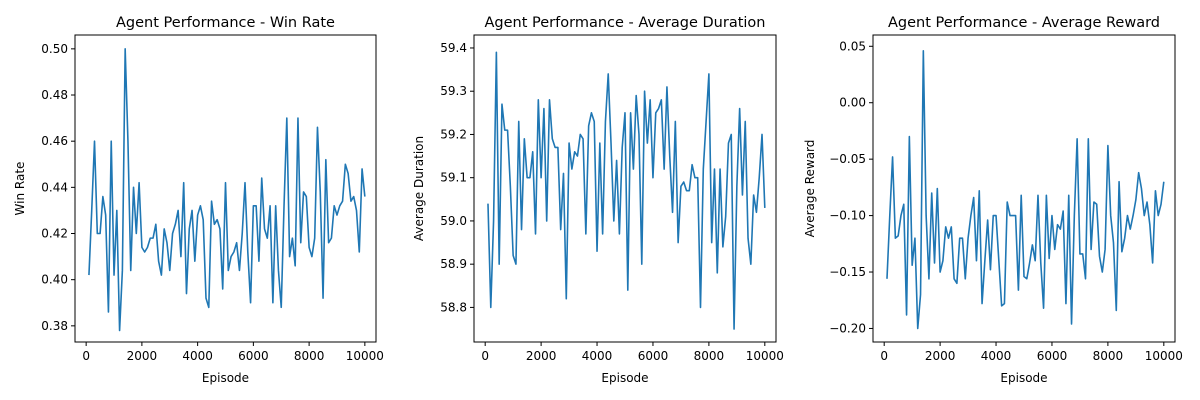 The height and width of the screenshot is (400, 1200). What do you see at coordinates (1023, 378) in the screenshot?
I see `average-reward-x-axis-label: Episode` at bounding box center [1023, 378].